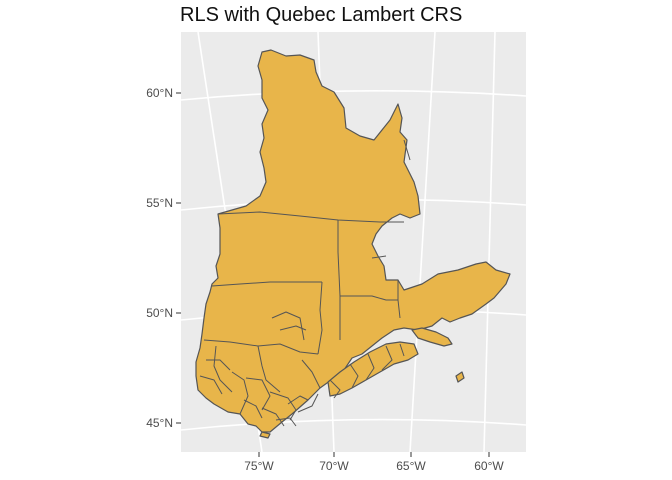 This screenshot has height=480, width=672. What do you see at coordinates (265, 435) in the screenshot?
I see `south-shore-tip` at bounding box center [265, 435].